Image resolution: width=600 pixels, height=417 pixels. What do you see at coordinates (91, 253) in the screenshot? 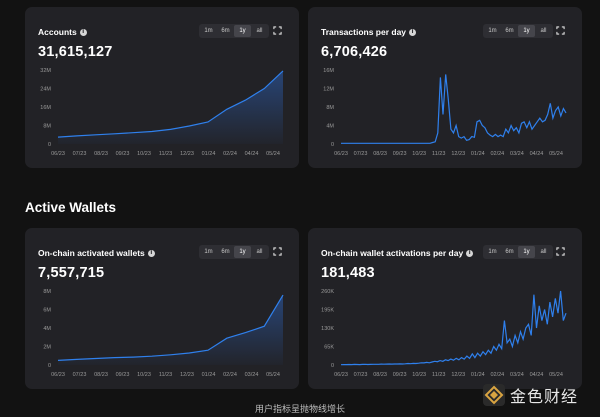
I see `chart-title-text: On-chain activated wallets` at bounding box center [91, 253].